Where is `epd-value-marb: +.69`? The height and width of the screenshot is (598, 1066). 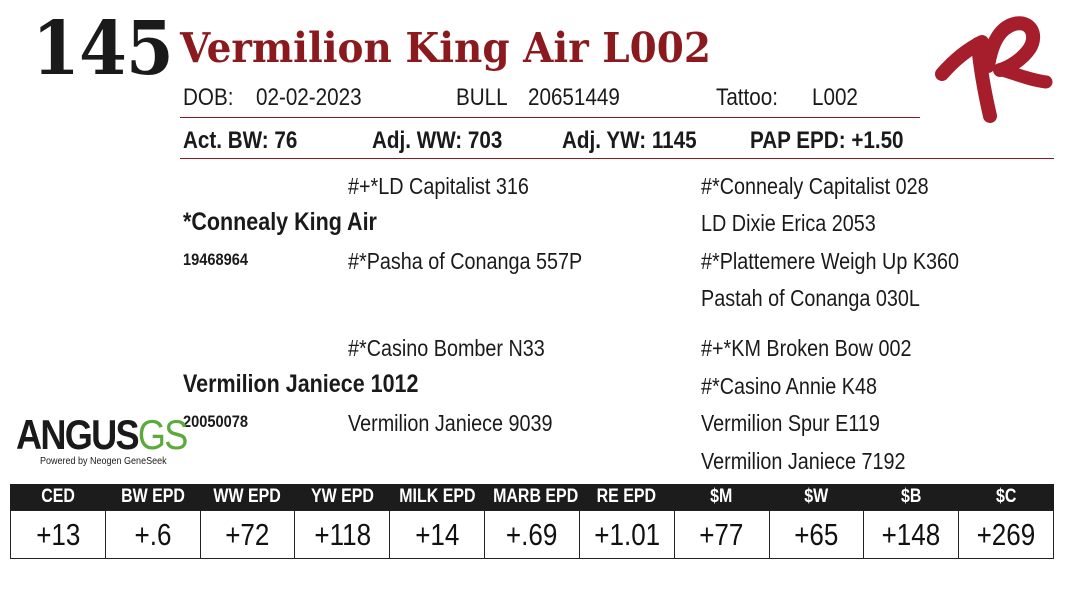 epd-value-marb: +.69 is located at coordinates (532, 534).